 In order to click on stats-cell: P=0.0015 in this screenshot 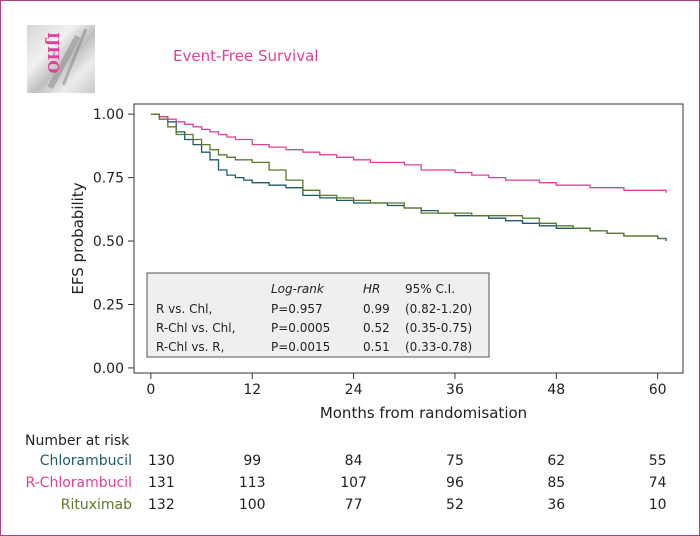, I will do `click(300, 347)`.